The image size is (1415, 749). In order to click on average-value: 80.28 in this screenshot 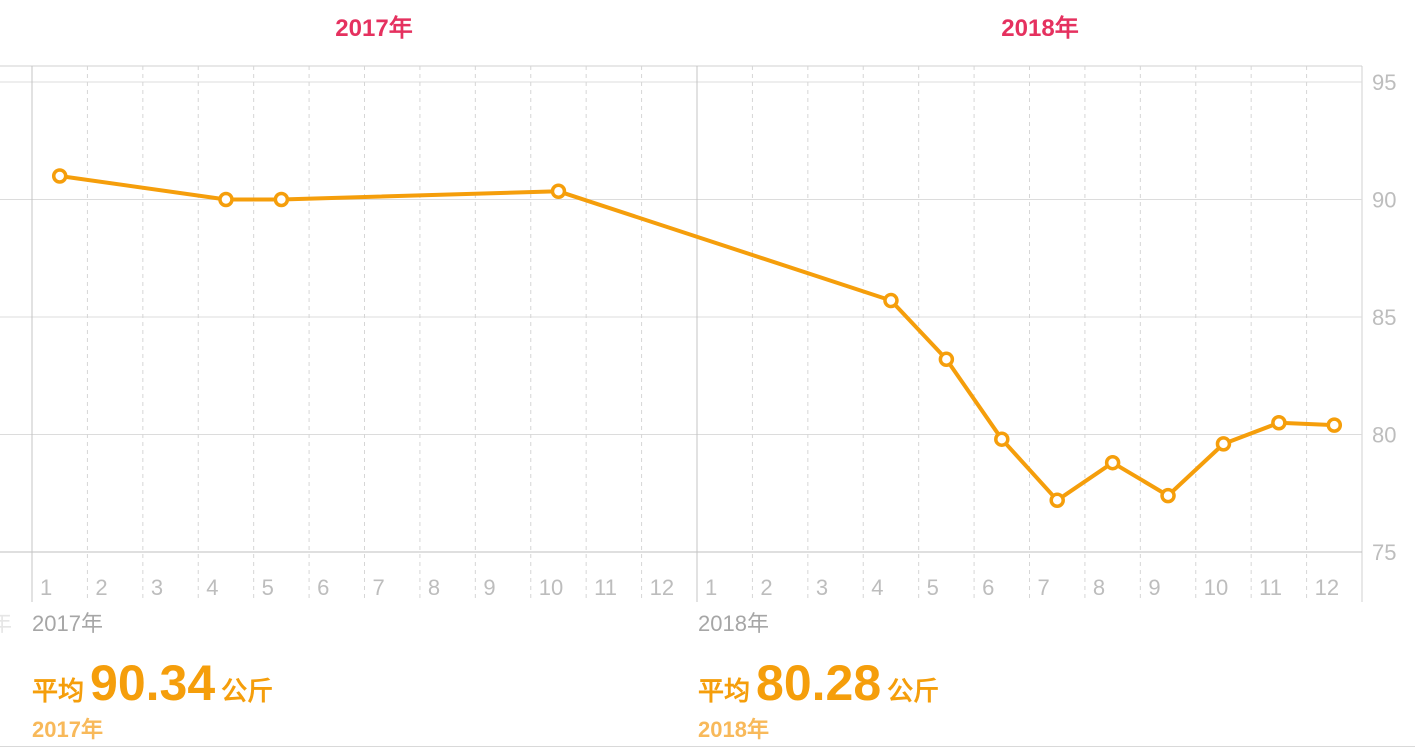, I will do `click(819, 683)`.